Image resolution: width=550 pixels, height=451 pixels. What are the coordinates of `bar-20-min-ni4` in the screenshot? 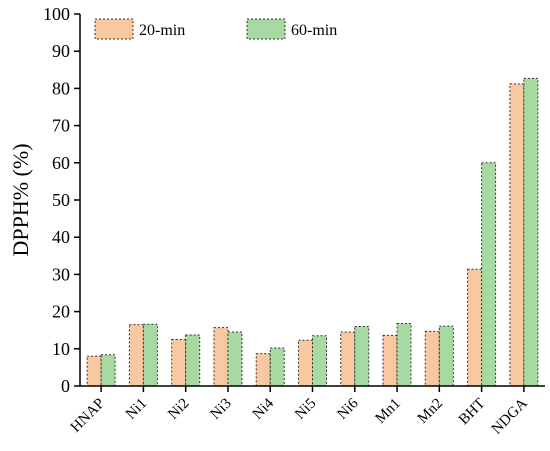 It's located at (263, 370).